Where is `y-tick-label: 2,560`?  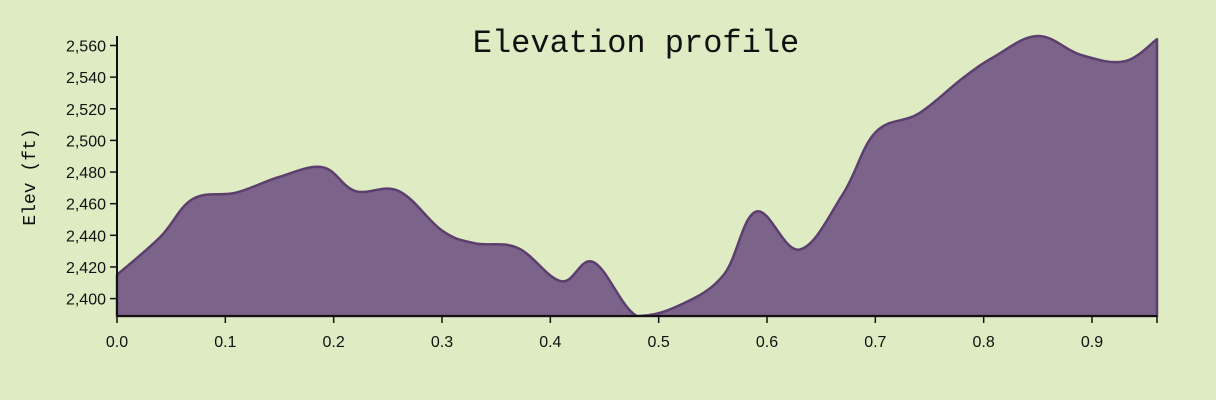 y-tick-label: 2,560 is located at coordinates (86, 46).